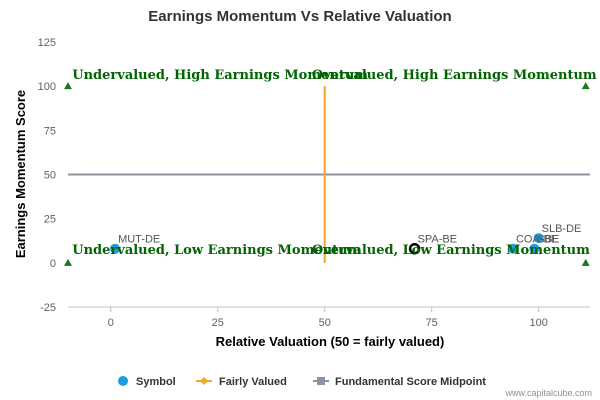 This screenshot has width=600, height=400. Describe the element at coordinates (47, 43) in the screenshot. I see `y-tick-label: 125` at that location.